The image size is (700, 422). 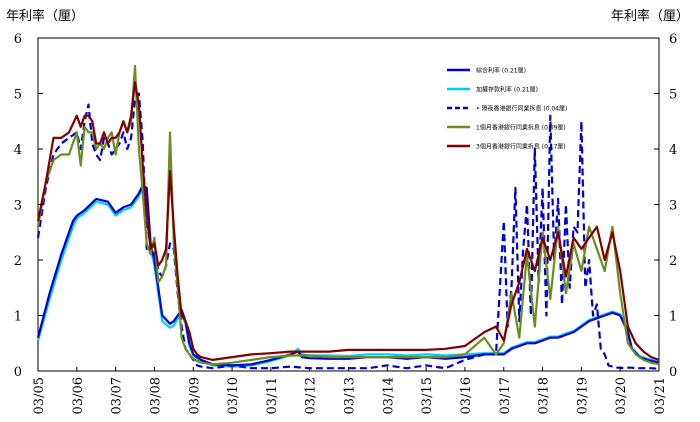 What do you see at coordinates (673, 261) in the screenshot?
I see `y-tick-label-right: 2` at bounding box center [673, 261].